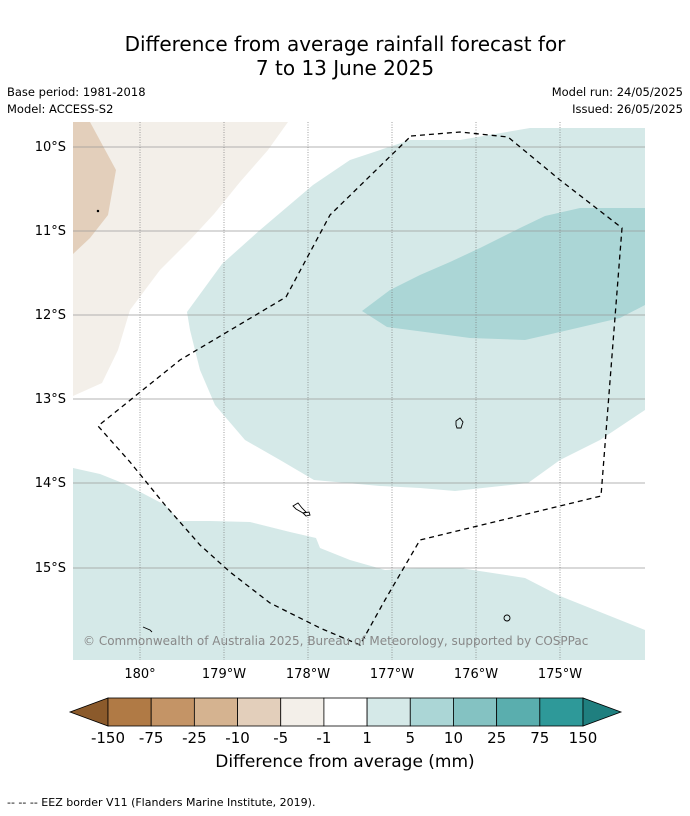 This screenshot has width=690, height=816. Describe the element at coordinates (299, 508) in the screenshot. I see `island-wallis` at that location.